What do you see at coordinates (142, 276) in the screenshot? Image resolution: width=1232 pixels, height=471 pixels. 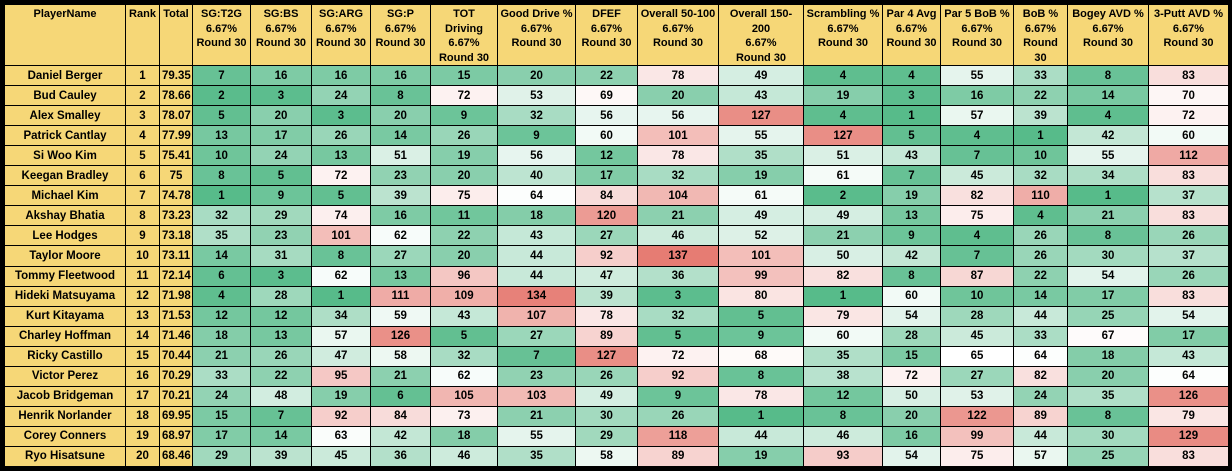 I see `rank-cell: 11` at bounding box center [142, 276].